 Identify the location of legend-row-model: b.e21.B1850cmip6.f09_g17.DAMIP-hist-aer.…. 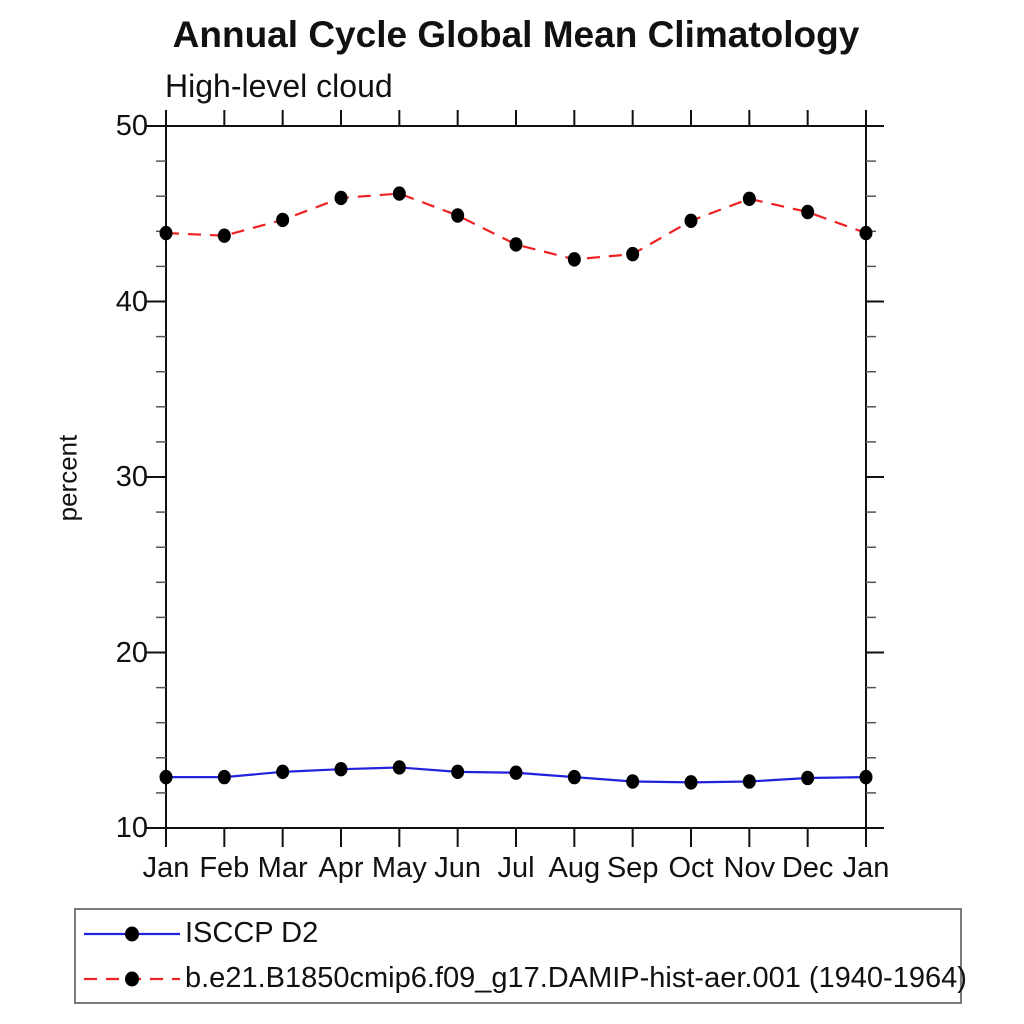
(524, 979).